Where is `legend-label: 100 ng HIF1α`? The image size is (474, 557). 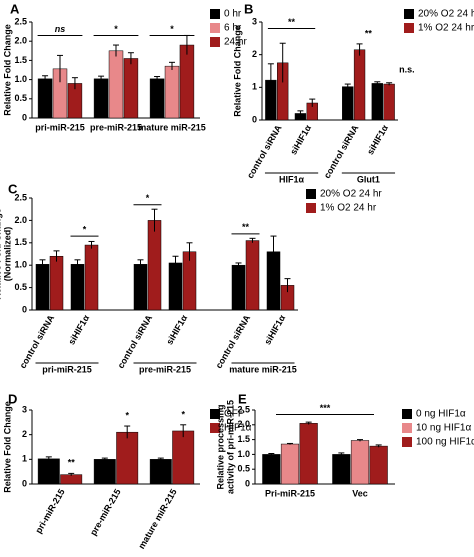
legend-label: 100 ng HIF1α is located at coordinates (445, 442).